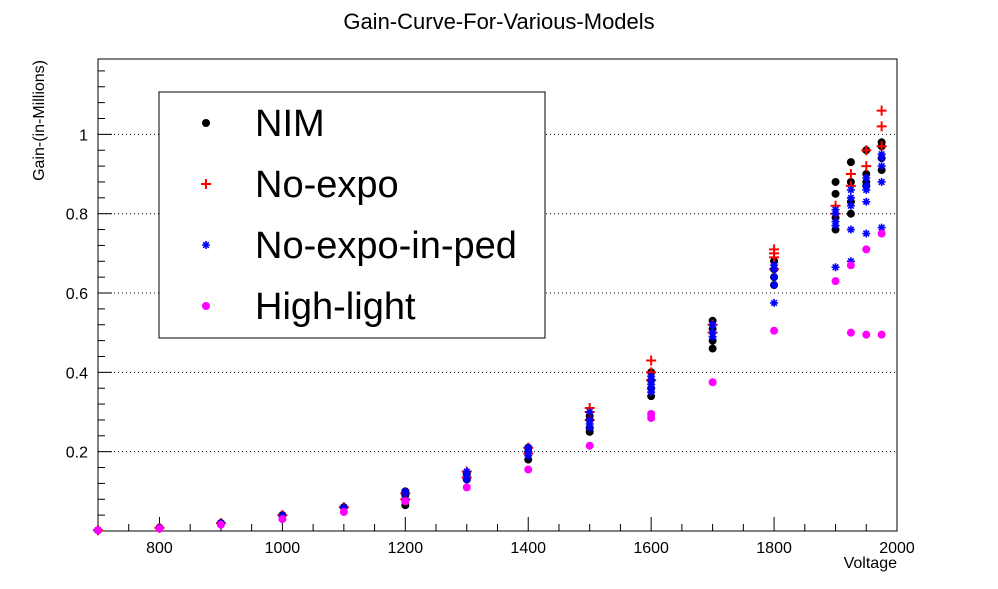  What do you see at coordinates (651, 548) in the screenshot?
I see `x-tick-label: 1600` at bounding box center [651, 548].